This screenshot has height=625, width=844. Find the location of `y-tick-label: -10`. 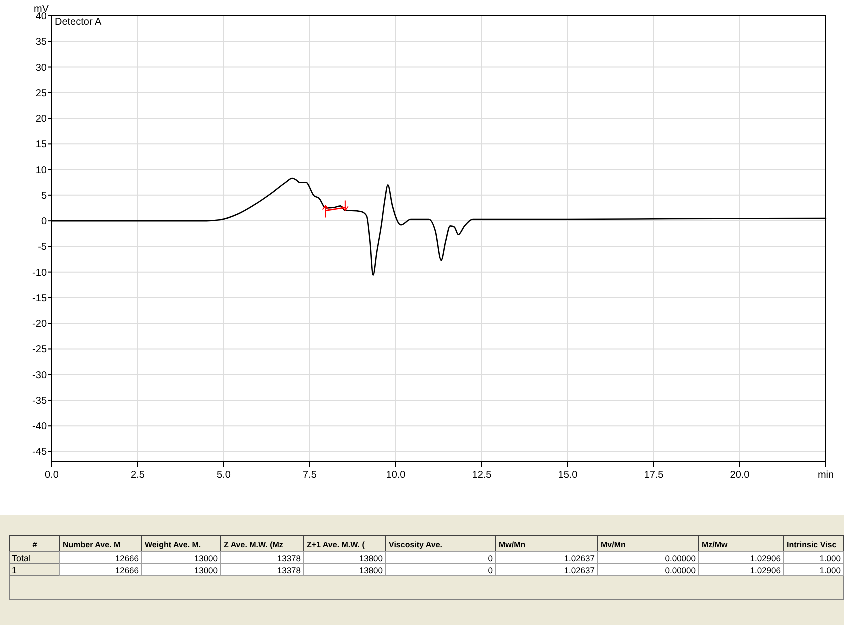

y-tick-label: -10 is located at coordinates (40, 273).